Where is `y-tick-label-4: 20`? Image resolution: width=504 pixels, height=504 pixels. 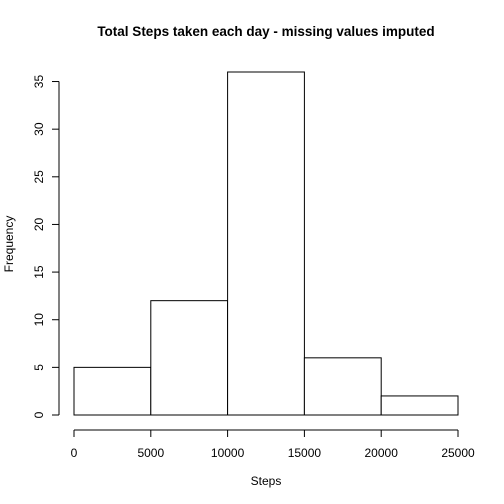 y-tick-label-4: 20 is located at coordinates (39, 224).